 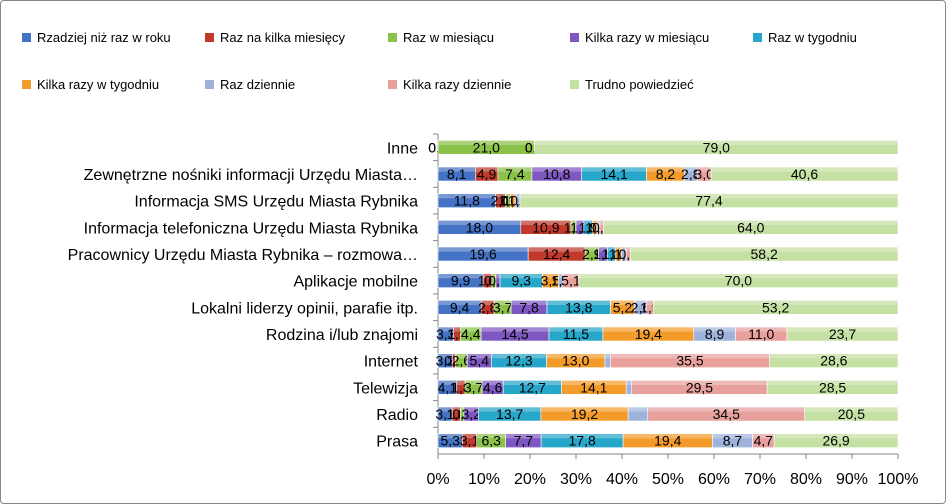 I want to click on x-tick-label: 80%, so click(x=806, y=479).